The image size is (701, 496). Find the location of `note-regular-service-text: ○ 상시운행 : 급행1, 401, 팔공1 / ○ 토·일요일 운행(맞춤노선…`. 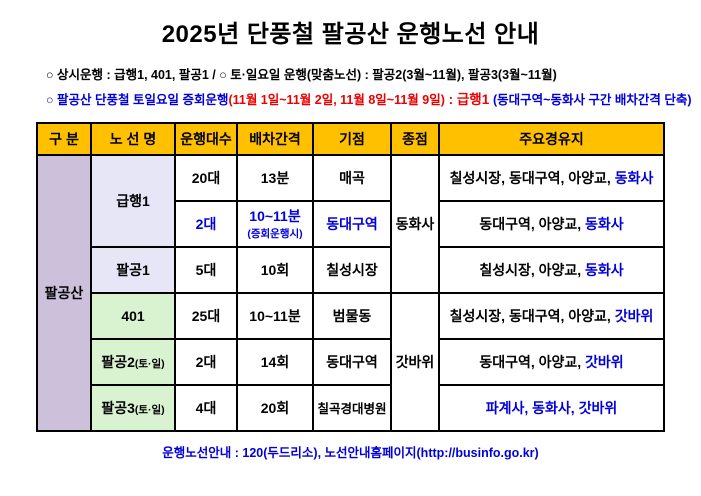

note-regular-service-text: ○ 상시운행 : 급행1, 401, 팔공1 / ○ 토·일요일 운행(맞춤노선… is located at coordinates (301, 75).